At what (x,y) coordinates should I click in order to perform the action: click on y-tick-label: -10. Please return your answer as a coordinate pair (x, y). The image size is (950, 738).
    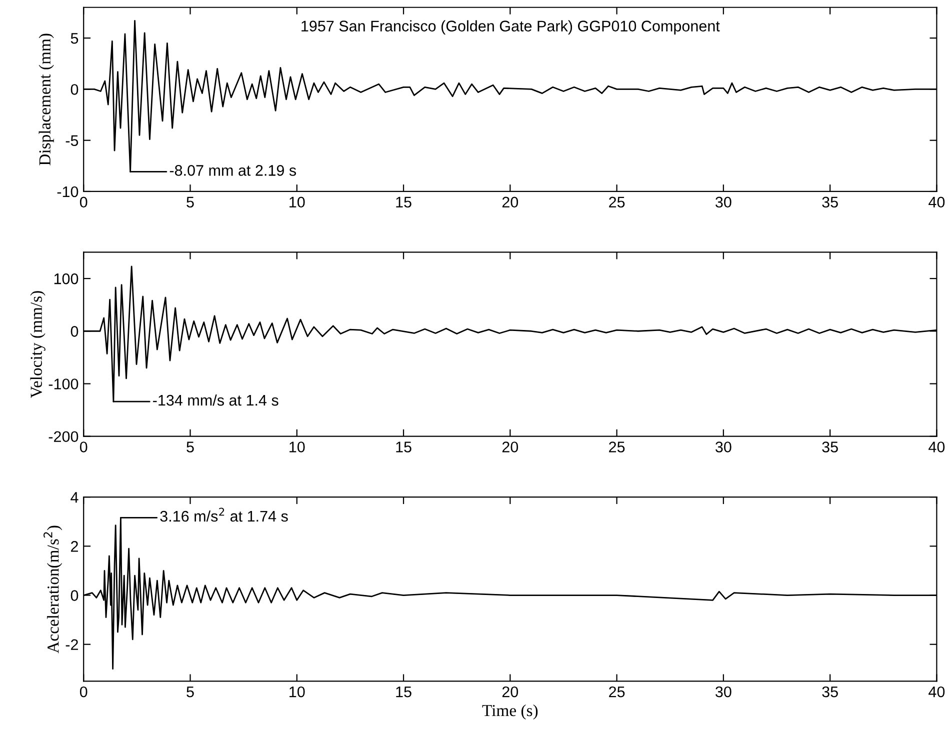
    Looking at the image, I should click on (67, 192).